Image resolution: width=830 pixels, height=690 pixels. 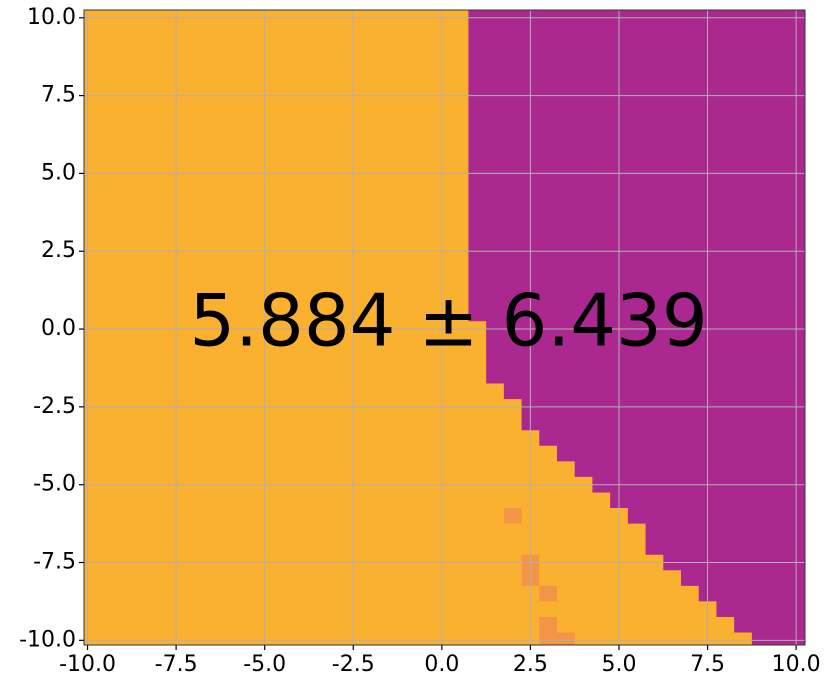 I want to click on x-tick-label: 0.0, so click(x=441, y=664).